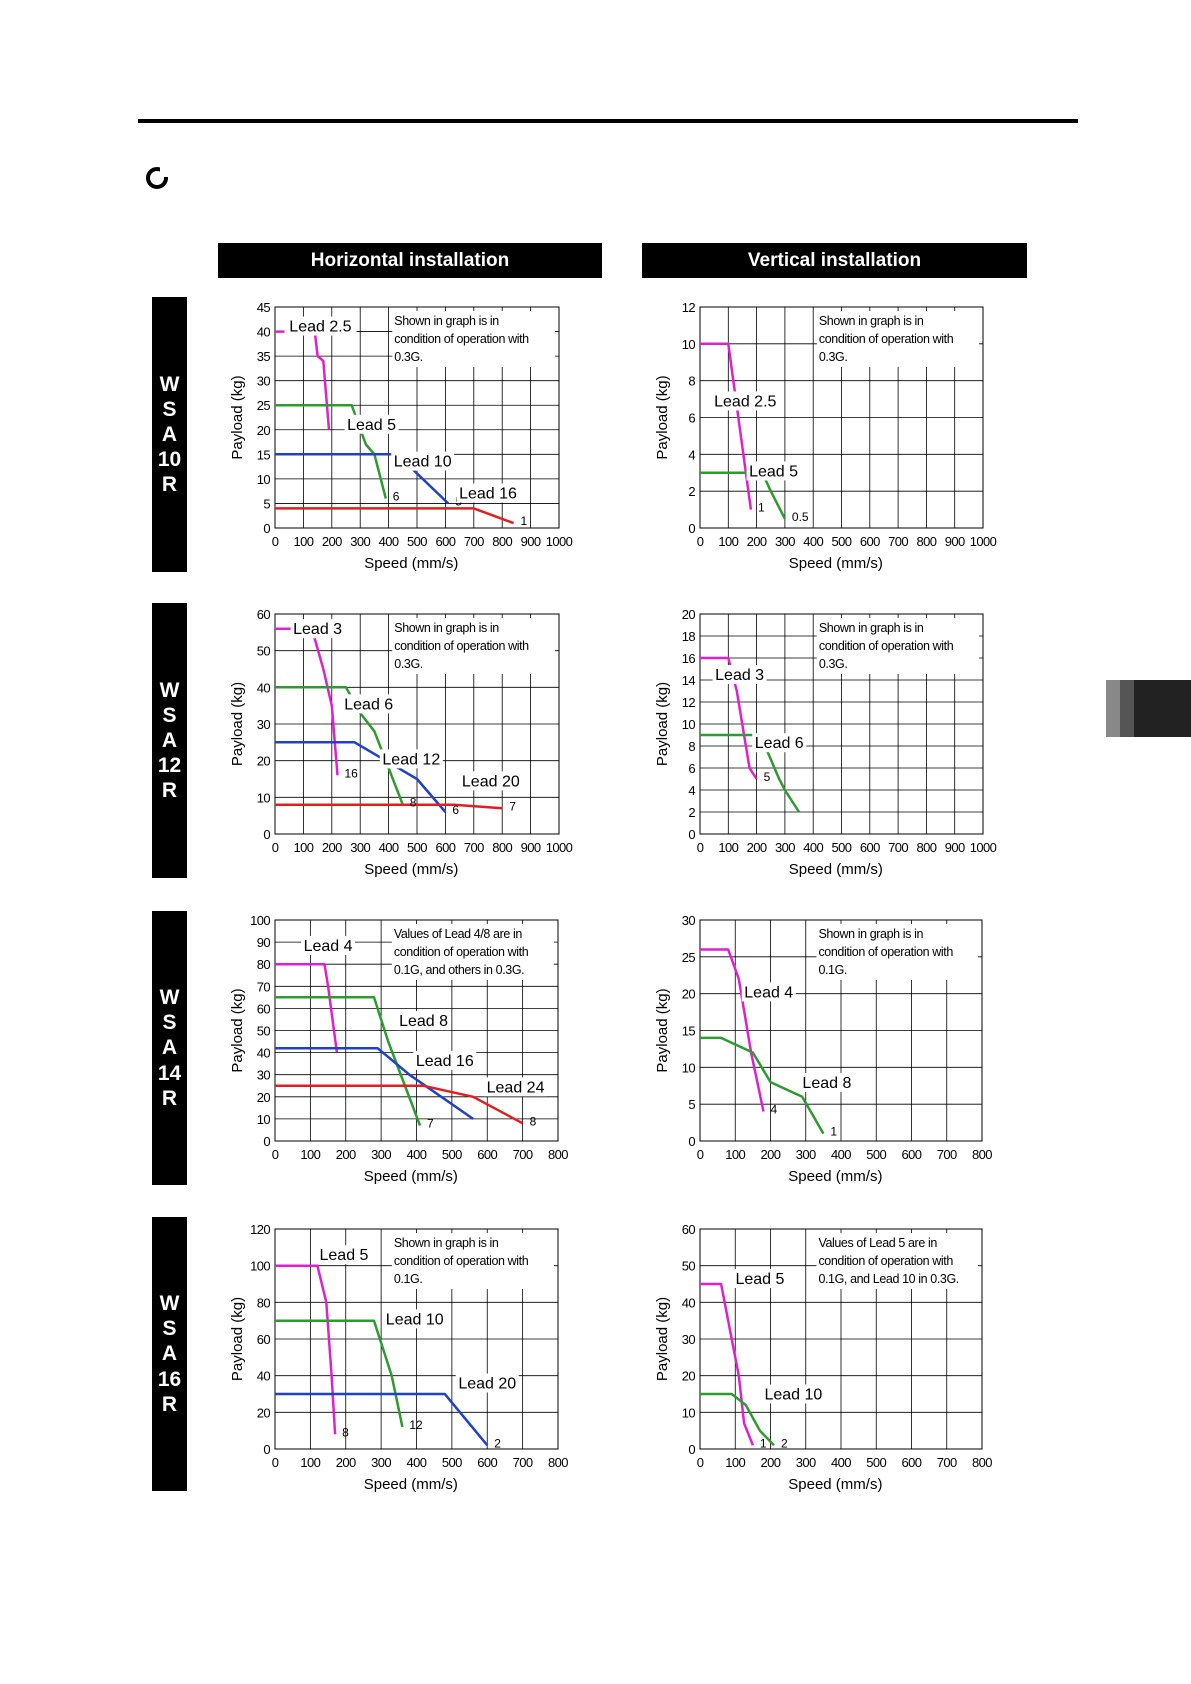 This screenshot has height=1684, width=1191. I want to click on y-tick-label: 120, so click(260, 1229).